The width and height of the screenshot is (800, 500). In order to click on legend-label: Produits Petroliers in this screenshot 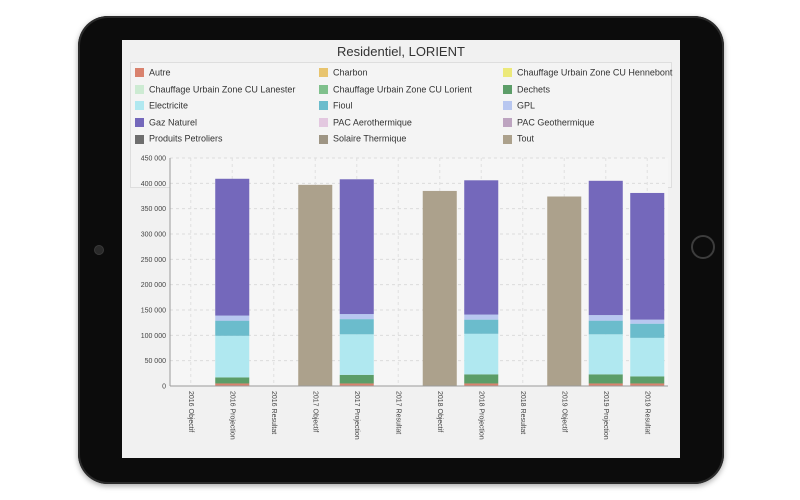, I will do `click(186, 139)`.